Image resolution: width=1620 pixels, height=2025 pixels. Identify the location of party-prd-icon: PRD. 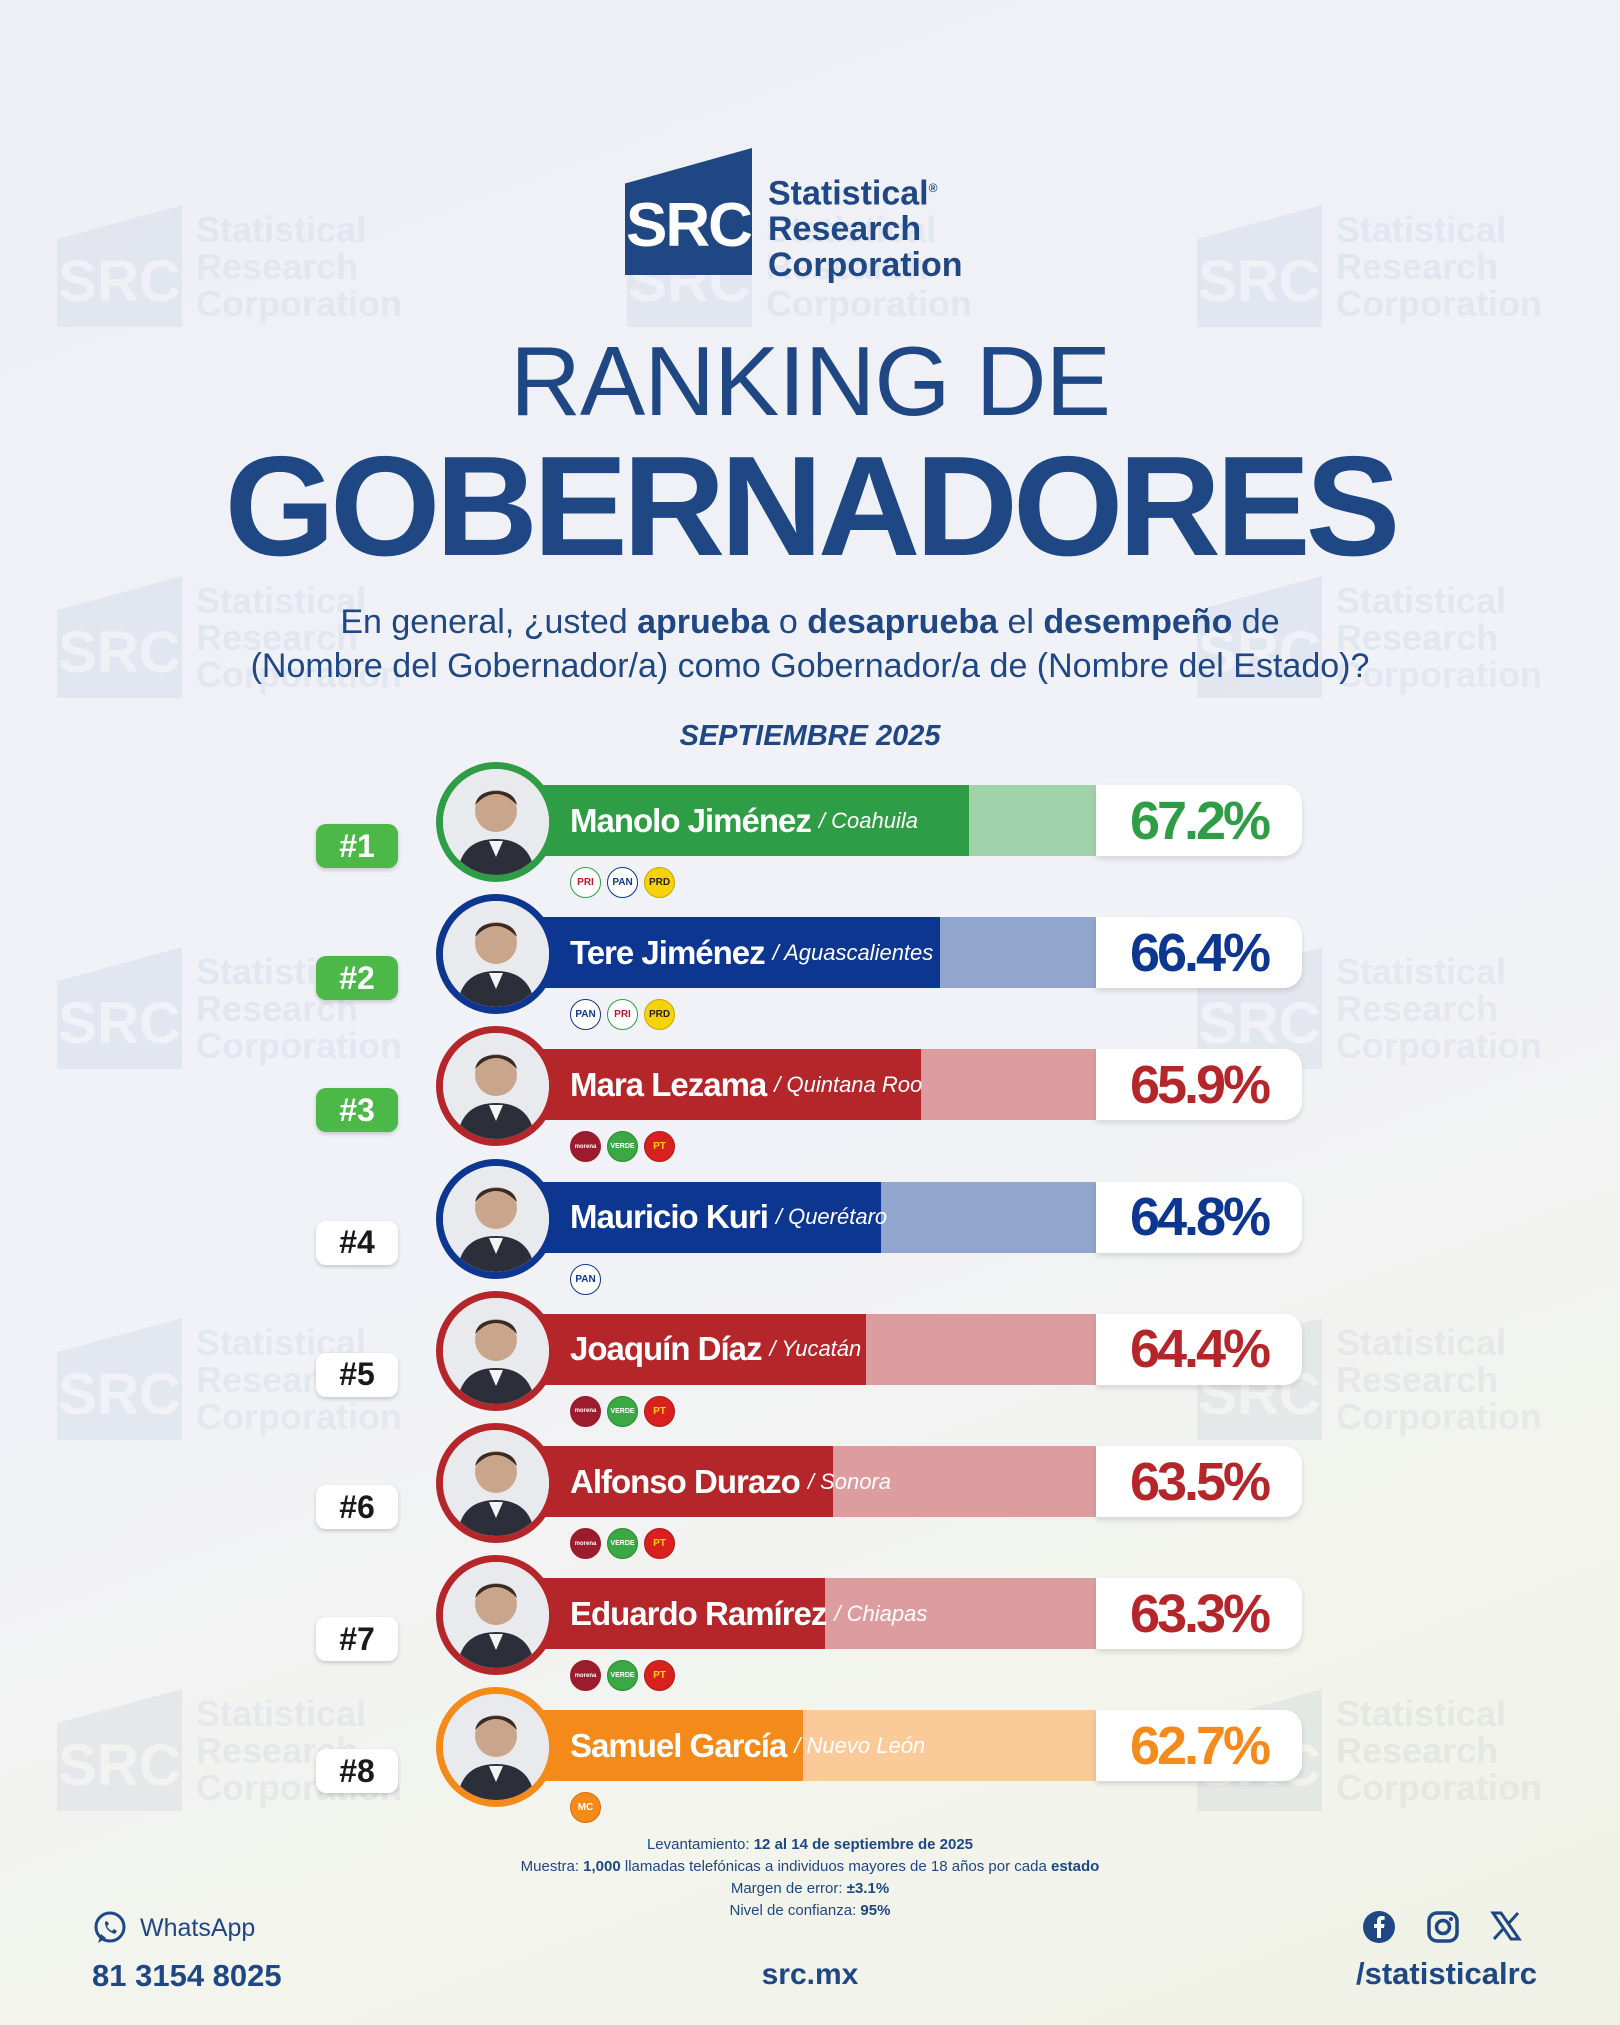
(659, 1015).